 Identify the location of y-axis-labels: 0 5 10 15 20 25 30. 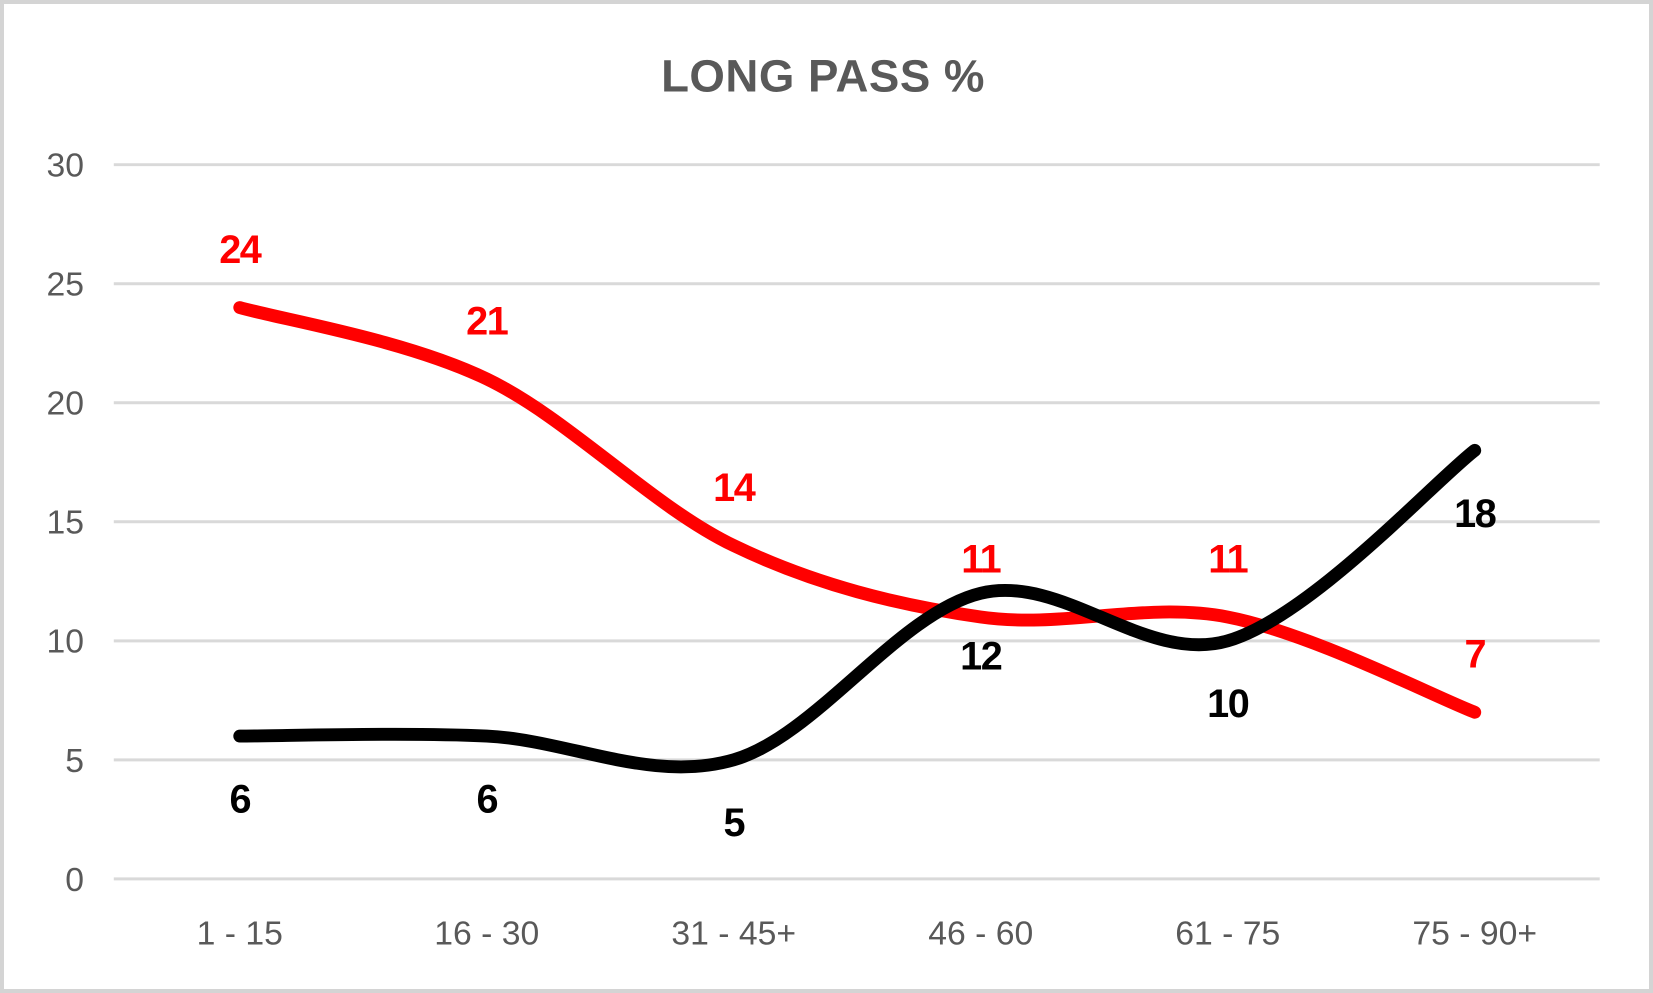
(66, 523).